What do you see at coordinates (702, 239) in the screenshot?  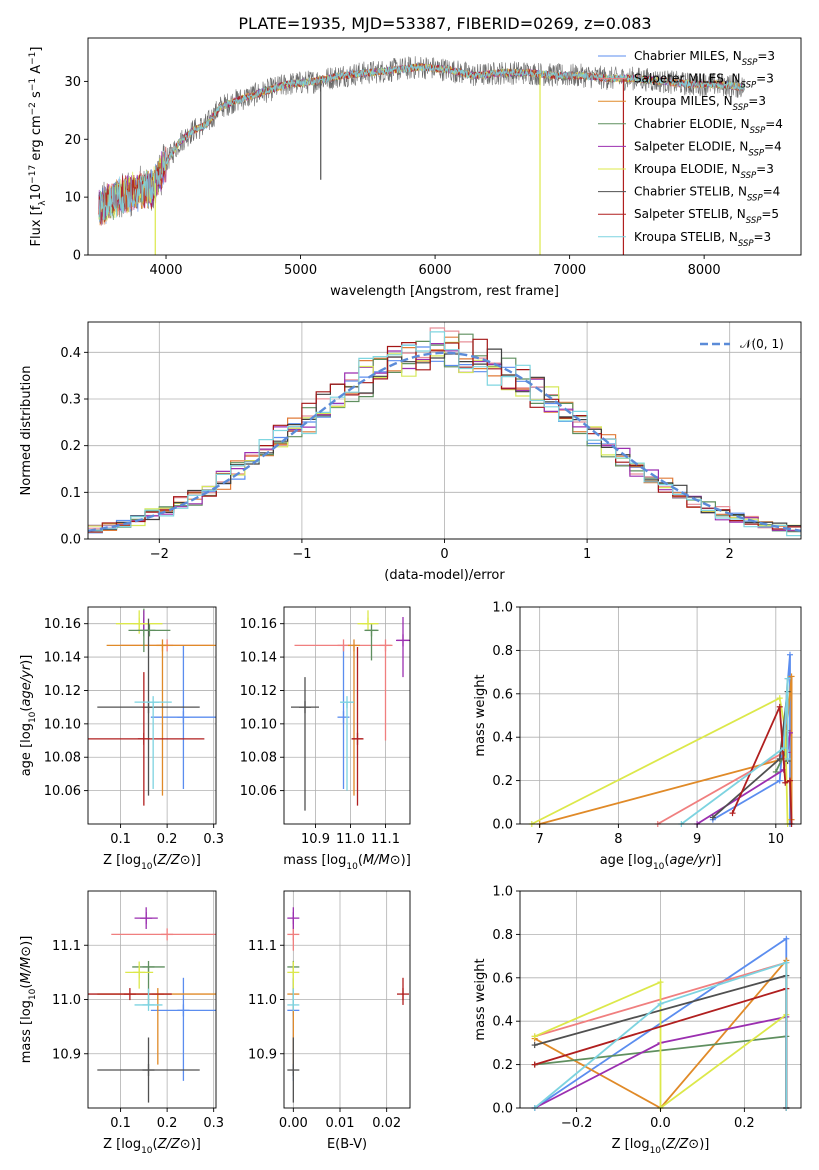 I see `legend-entry: Kroupa STELIB, NSSP=3` at bounding box center [702, 239].